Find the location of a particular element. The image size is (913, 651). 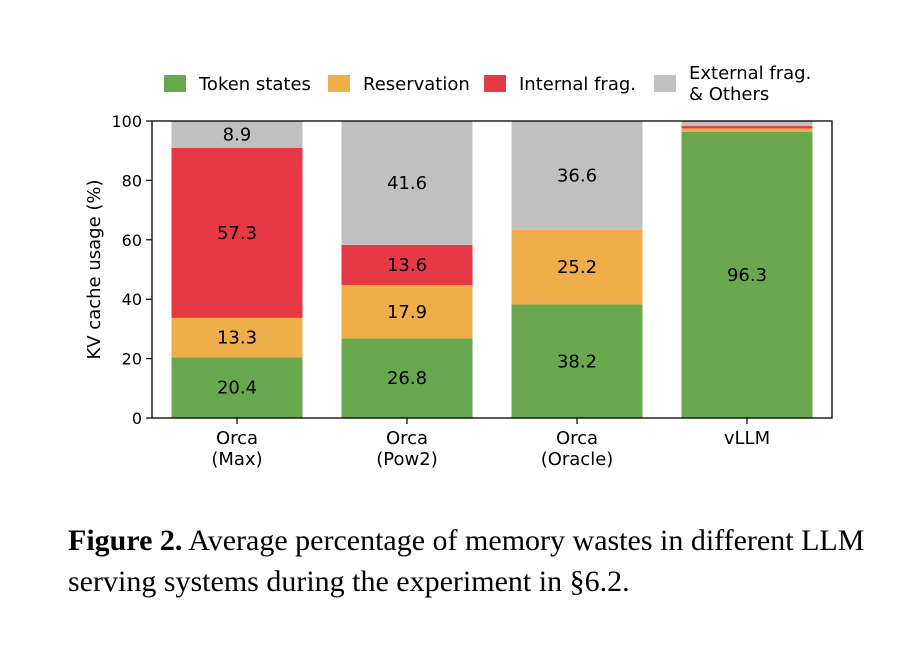

legend-label: Token states is located at coordinates (254, 84).